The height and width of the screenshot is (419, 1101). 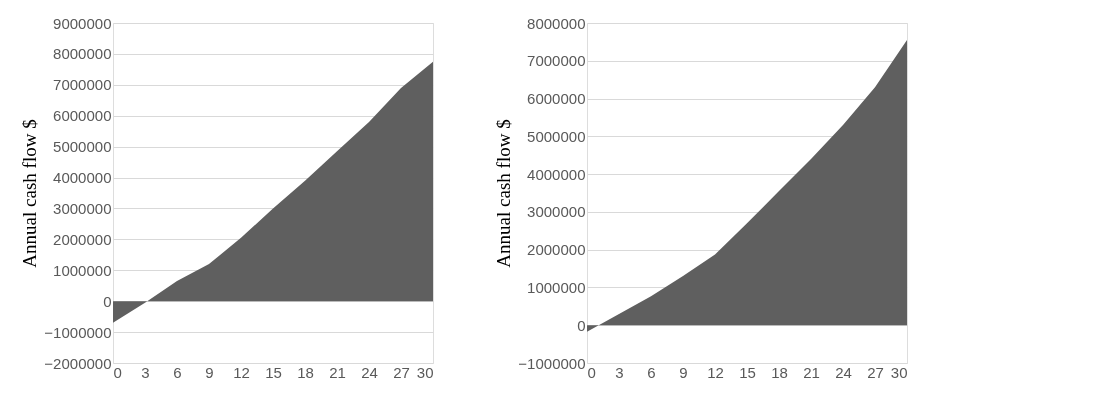 I want to click on y-tick-label: −2000000, so click(x=78, y=363).